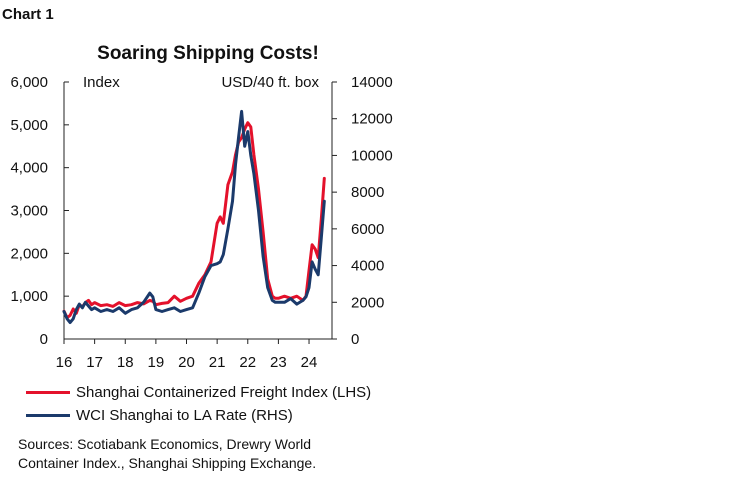 This screenshot has width=748, height=483. What do you see at coordinates (362, 211) in the screenshot?
I see `right-axis: 0 2000 4000 6000 8000 10000 12000 14000` at bounding box center [362, 211].